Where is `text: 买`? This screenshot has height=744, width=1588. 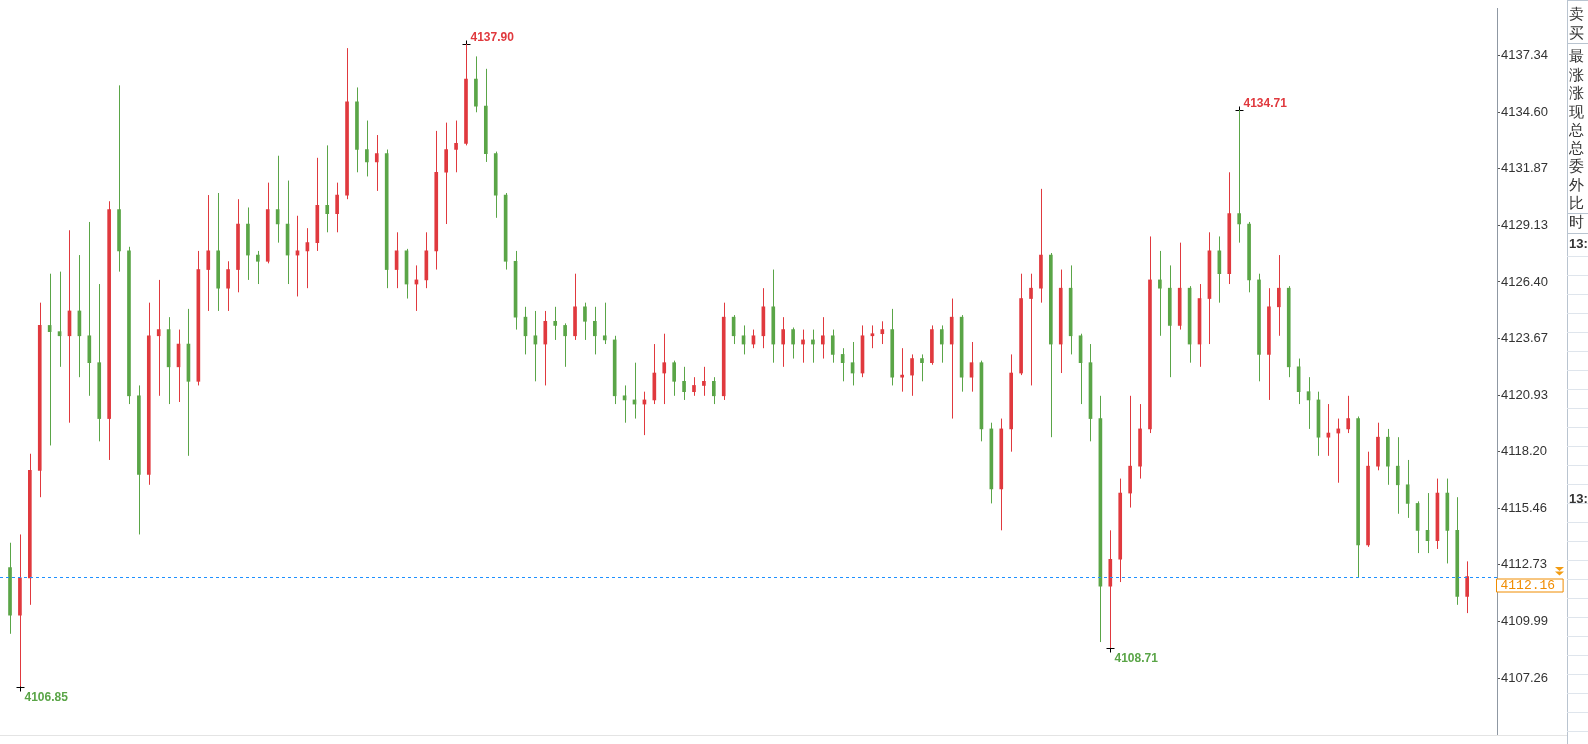
text: 买 is located at coordinates (1576, 33).